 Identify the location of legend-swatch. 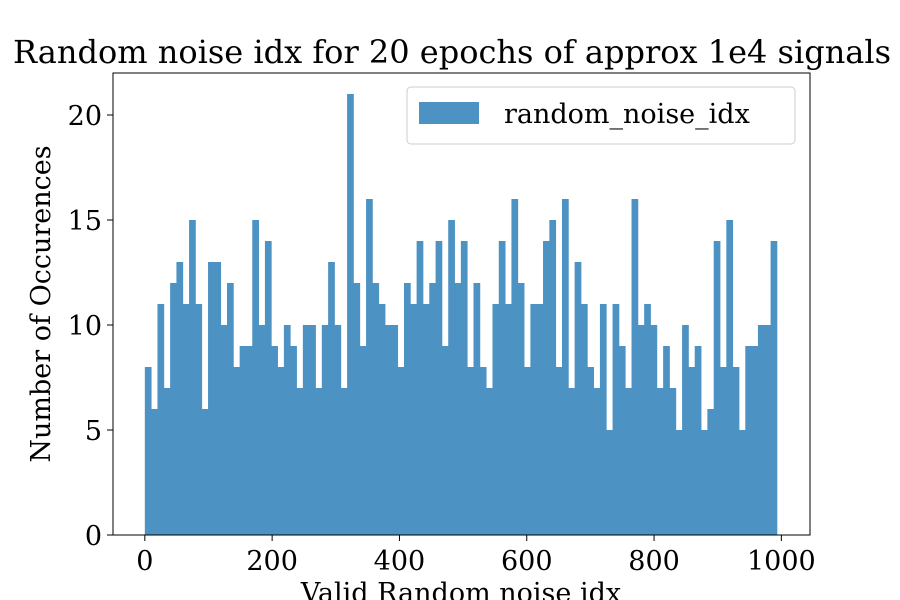
(449, 113).